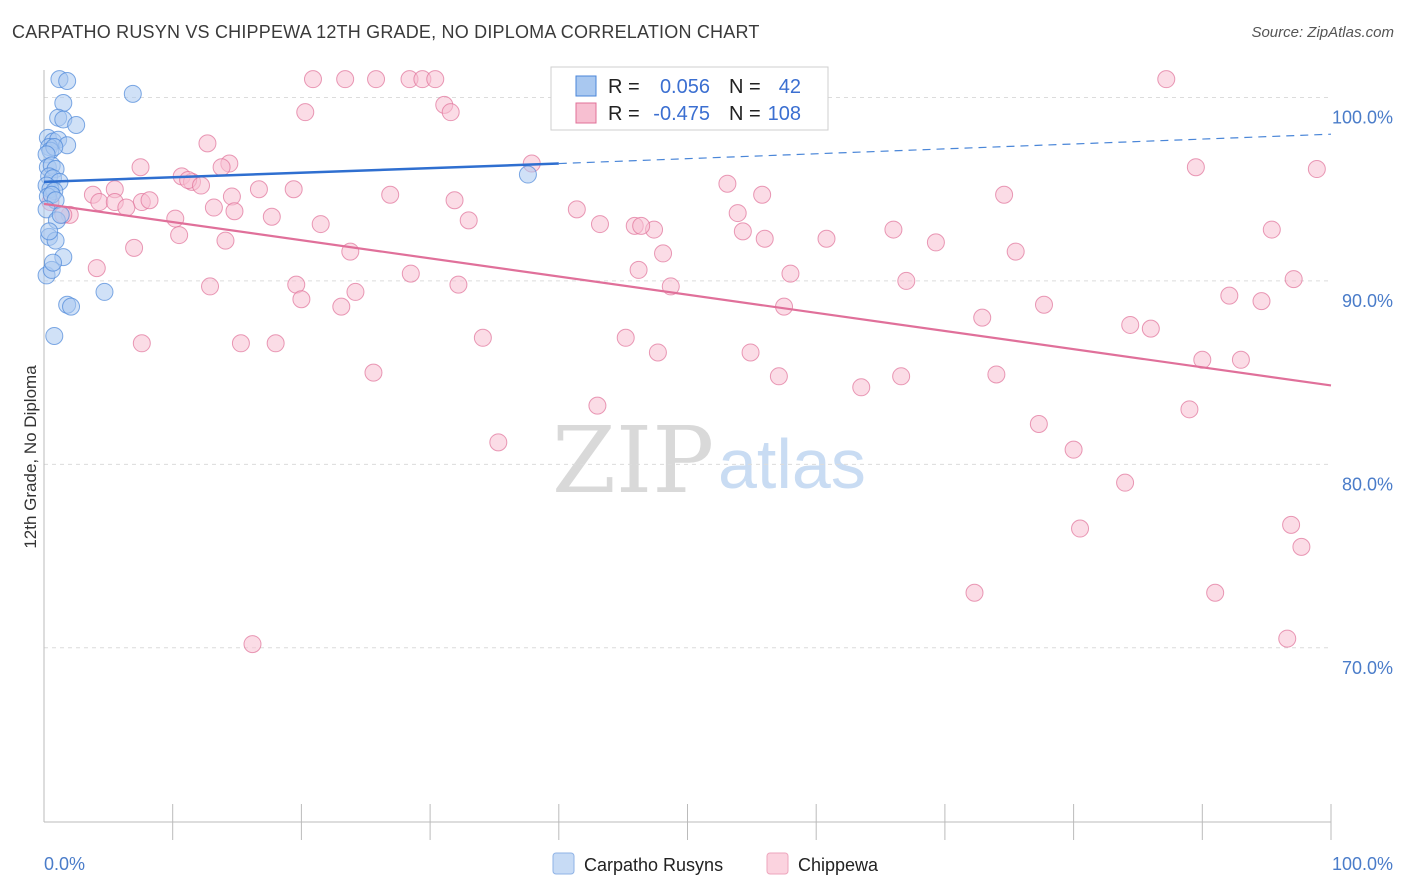 Image resolution: width=1406 pixels, height=892 pixels. I want to click on stats-legend-box, so click(689, 98).